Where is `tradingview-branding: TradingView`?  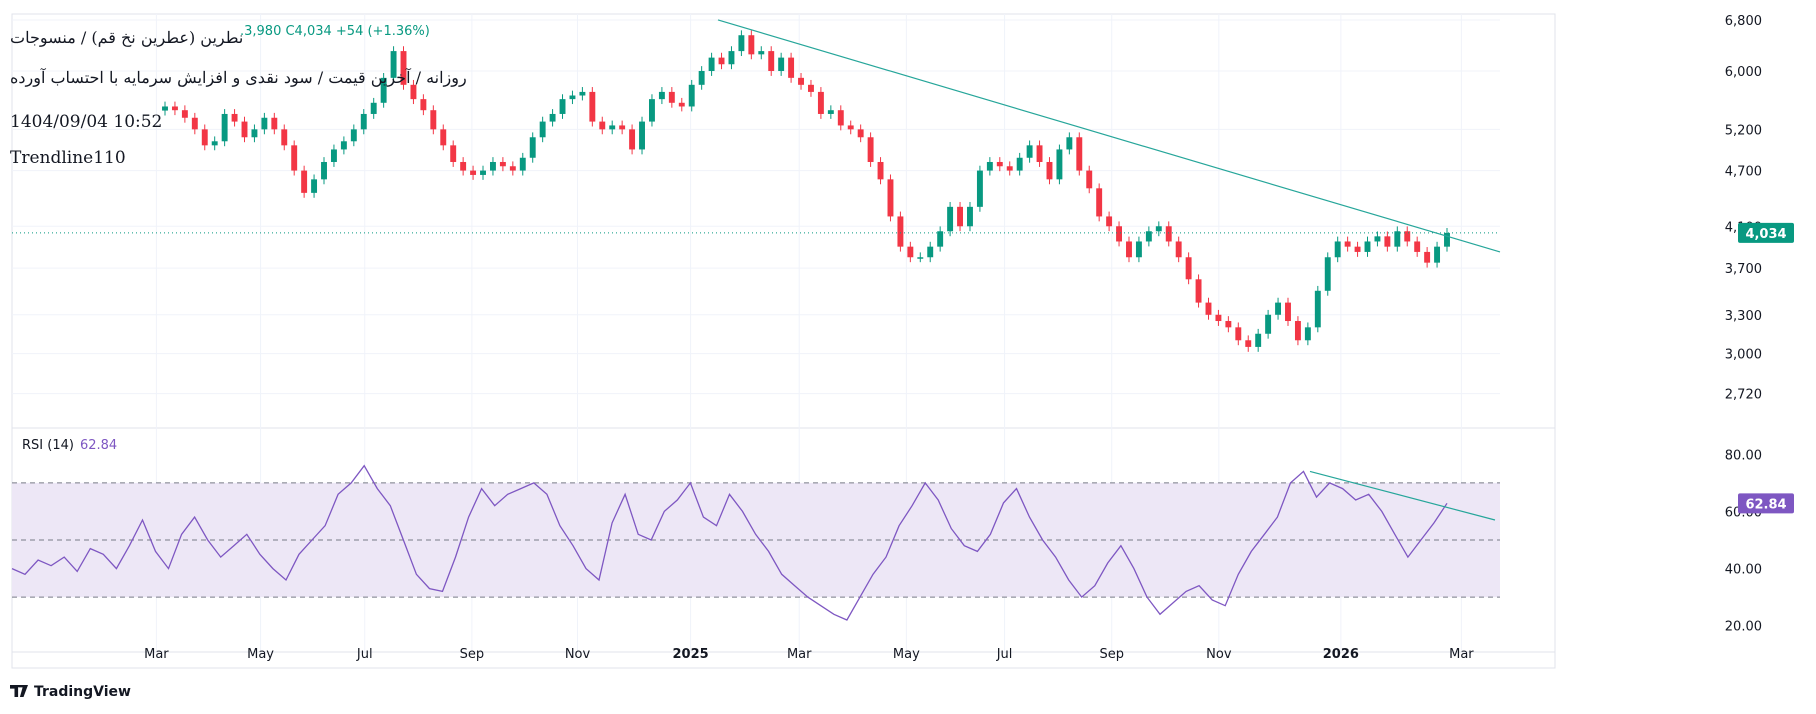 tradingview-branding: TradingView is located at coordinates (70, 692).